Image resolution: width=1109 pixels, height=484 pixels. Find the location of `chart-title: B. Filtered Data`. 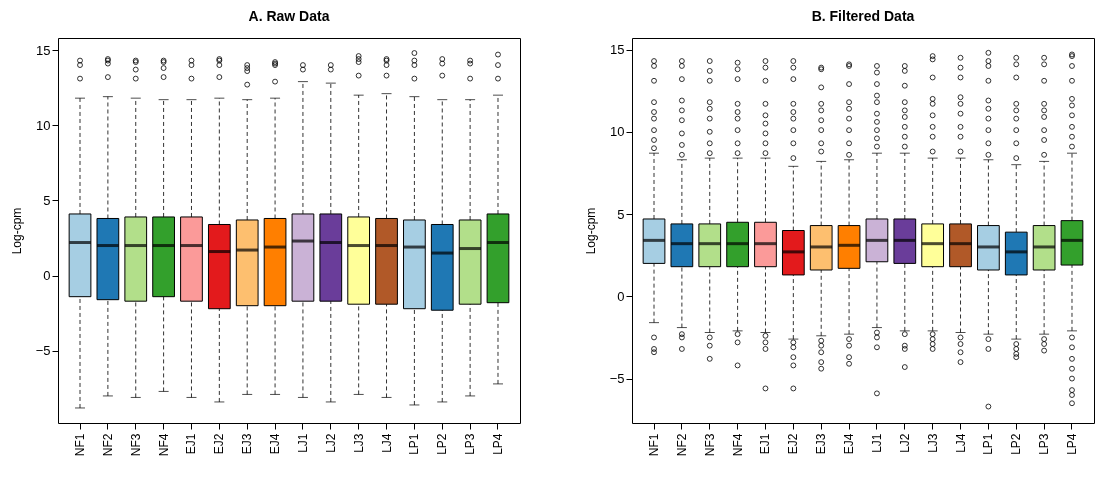

chart-title: B. Filtered Data is located at coordinates (863, 16).